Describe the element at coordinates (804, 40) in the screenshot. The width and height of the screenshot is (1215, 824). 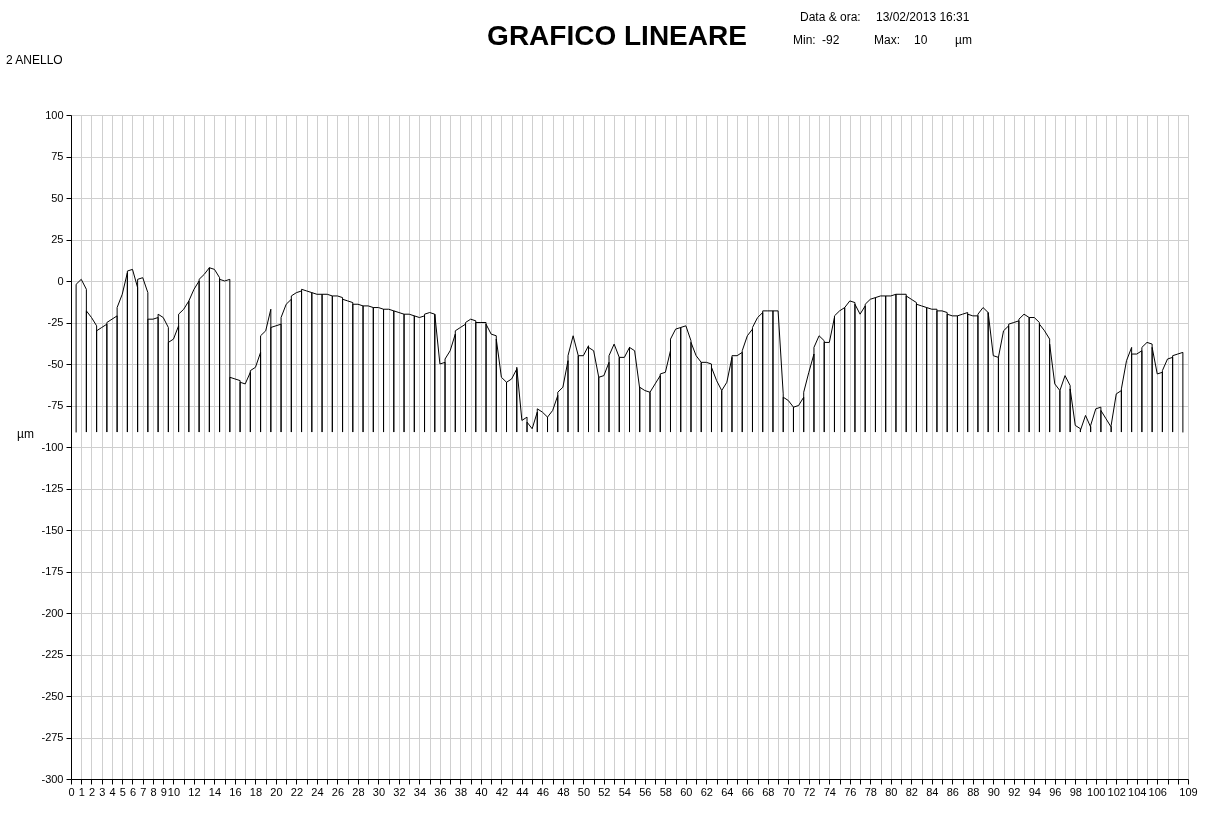
I see `text: Min:` at that location.